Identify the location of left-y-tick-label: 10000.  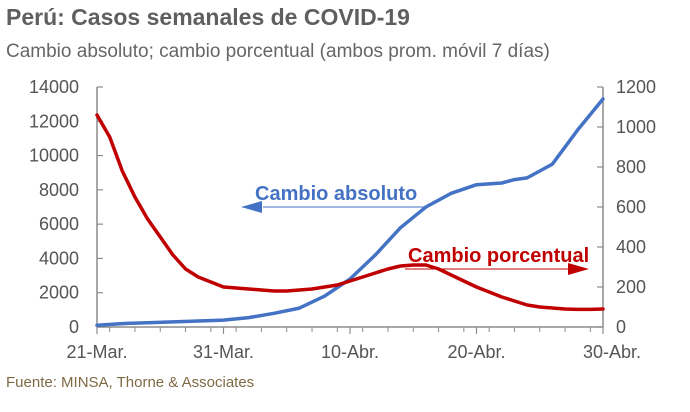
(54, 156).